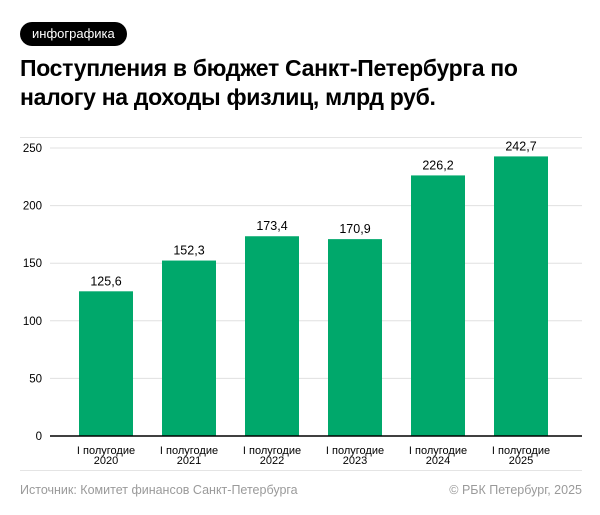 Image resolution: width=600 pixels, height=515 pixels. Describe the element at coordinates (73, 34) in the screenshot. I see `category-badge: инфографика` at that location.